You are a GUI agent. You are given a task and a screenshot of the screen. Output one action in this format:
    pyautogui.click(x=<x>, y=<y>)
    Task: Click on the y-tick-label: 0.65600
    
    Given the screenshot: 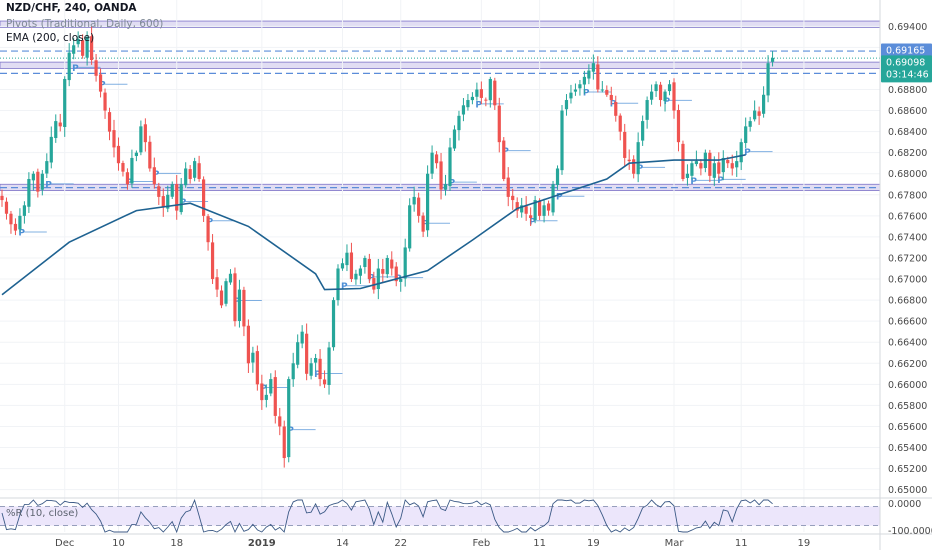 What is the action you would take?
    pyautogui.click(x=907, y=427)
    